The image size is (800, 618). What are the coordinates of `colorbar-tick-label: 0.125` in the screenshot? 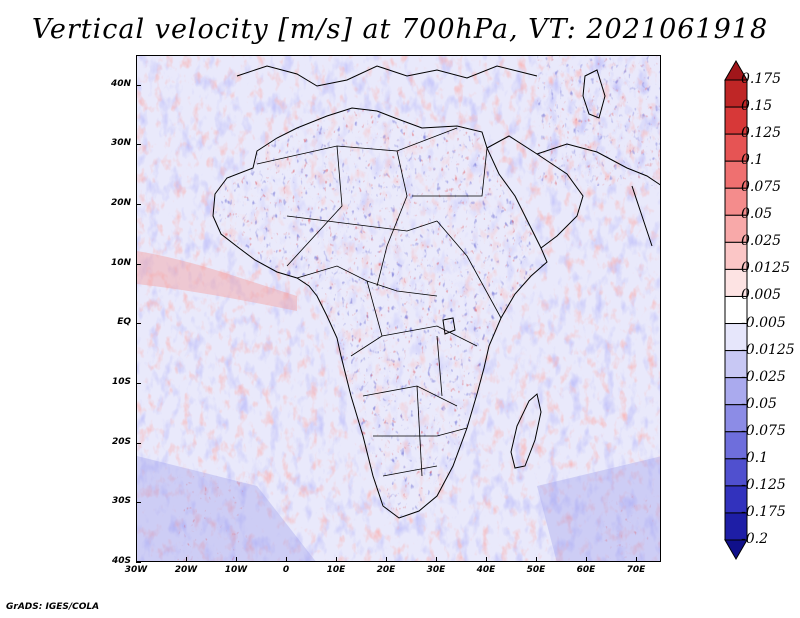 It's located at (761, 133).